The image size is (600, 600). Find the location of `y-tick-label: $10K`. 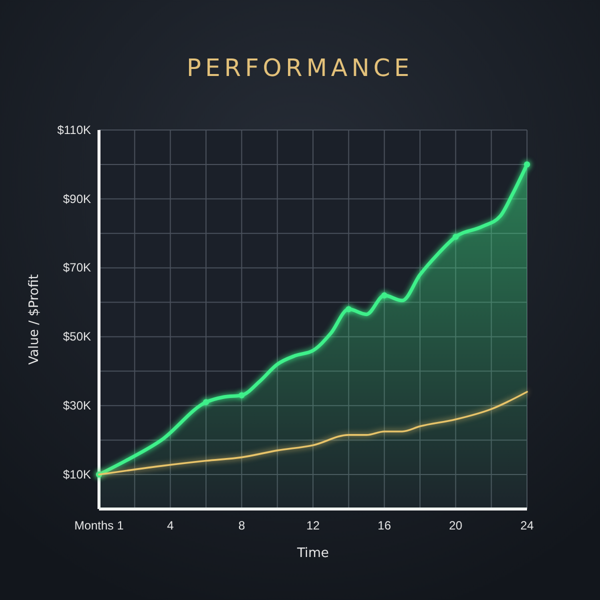

y-tick-label: $10K is located at coordinates (76, 474).